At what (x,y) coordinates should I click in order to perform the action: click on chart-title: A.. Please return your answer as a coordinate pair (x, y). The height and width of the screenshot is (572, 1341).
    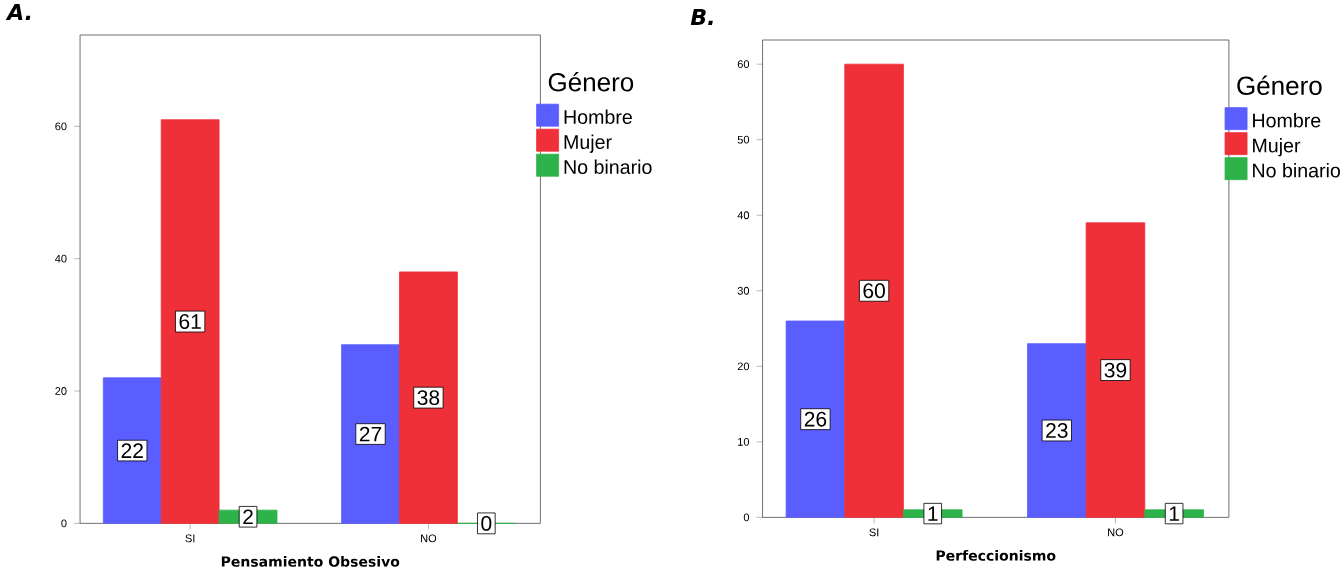
    Looking at the image, I should click on (18, 11).